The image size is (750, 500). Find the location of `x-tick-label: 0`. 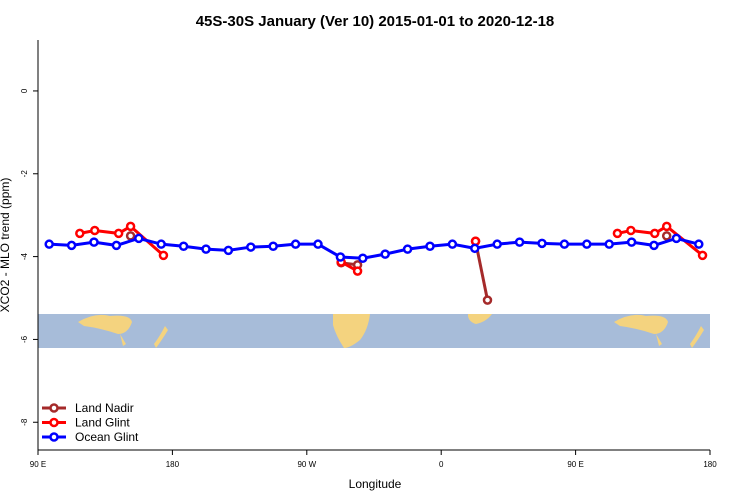

x-tick-label: 0 is located at coordinates (441, 464).